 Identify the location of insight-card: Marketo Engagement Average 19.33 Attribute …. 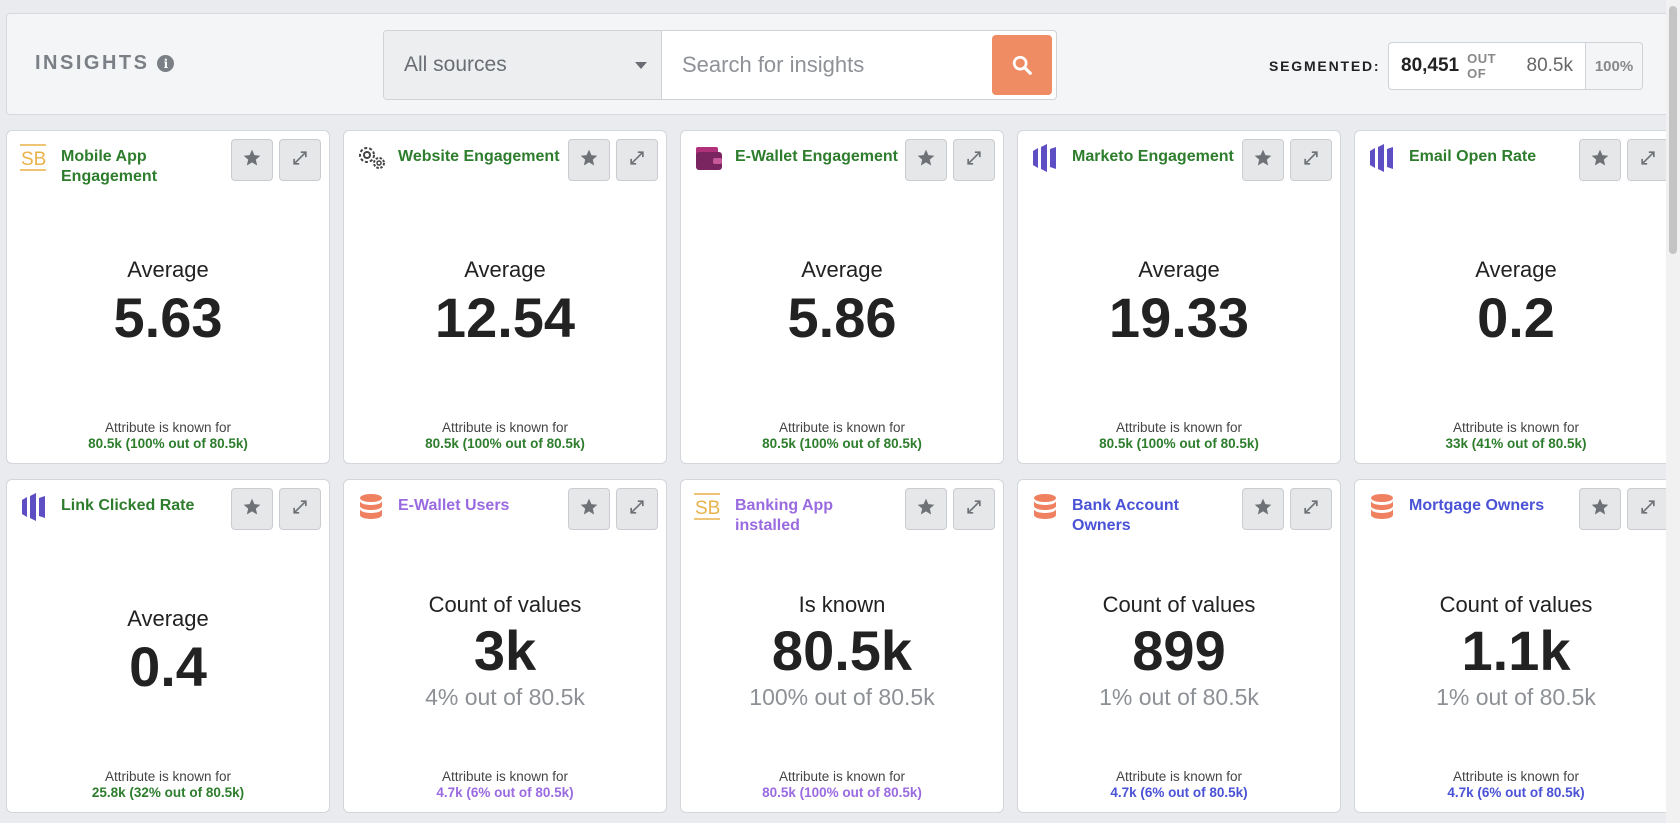
(1179, 297).